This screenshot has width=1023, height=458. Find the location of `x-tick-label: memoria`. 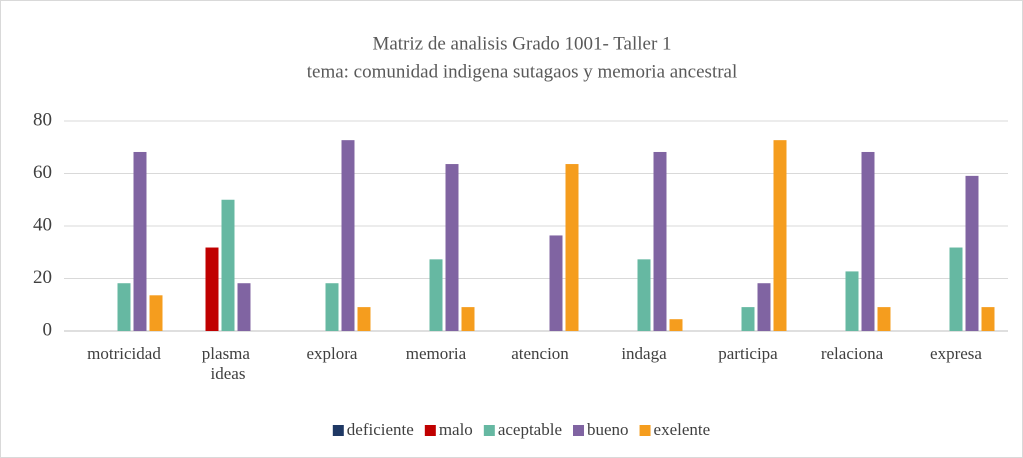

x-tick-label: memoria is located at coordinates (436, 353).